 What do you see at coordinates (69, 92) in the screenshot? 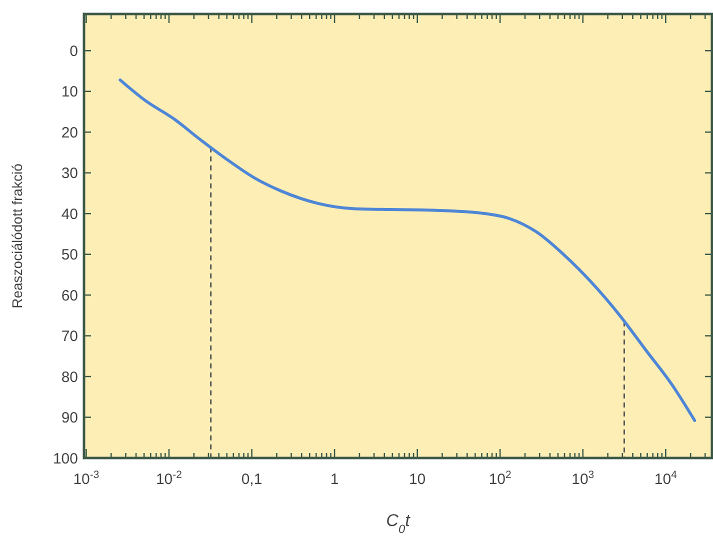
I see `y-tick-label: 10` at bounding box center [69, 92].